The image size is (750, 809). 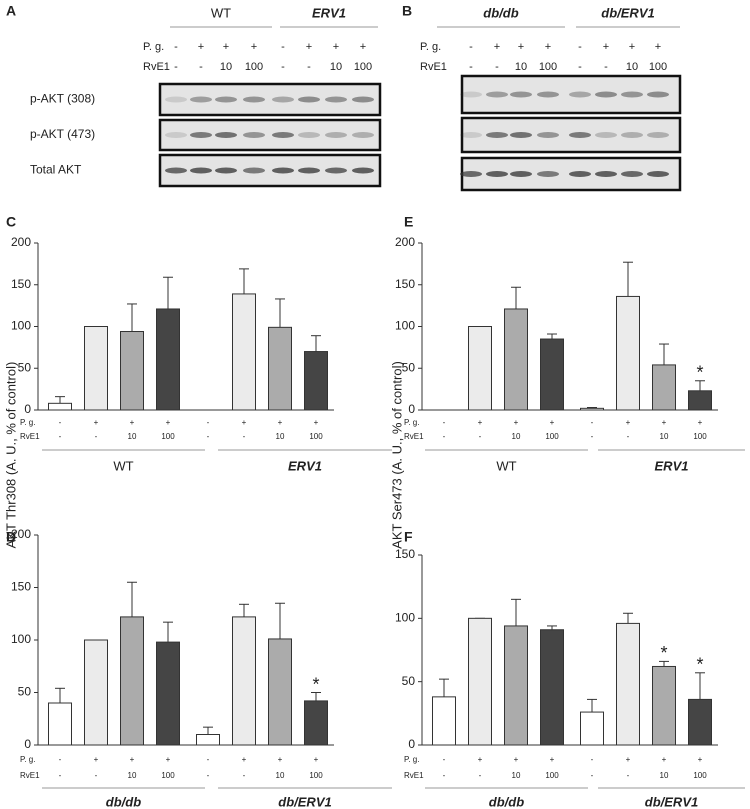 I want to click on blot, so click(x=571, y=94).